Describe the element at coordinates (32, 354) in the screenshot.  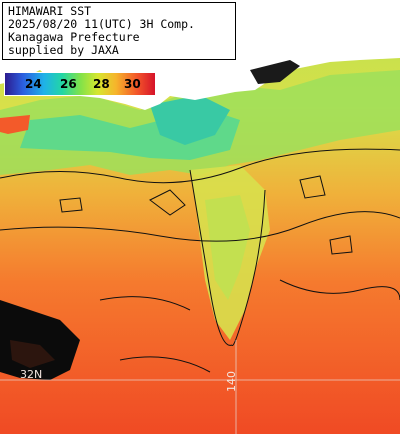
I see `cloud-edge` at that location.